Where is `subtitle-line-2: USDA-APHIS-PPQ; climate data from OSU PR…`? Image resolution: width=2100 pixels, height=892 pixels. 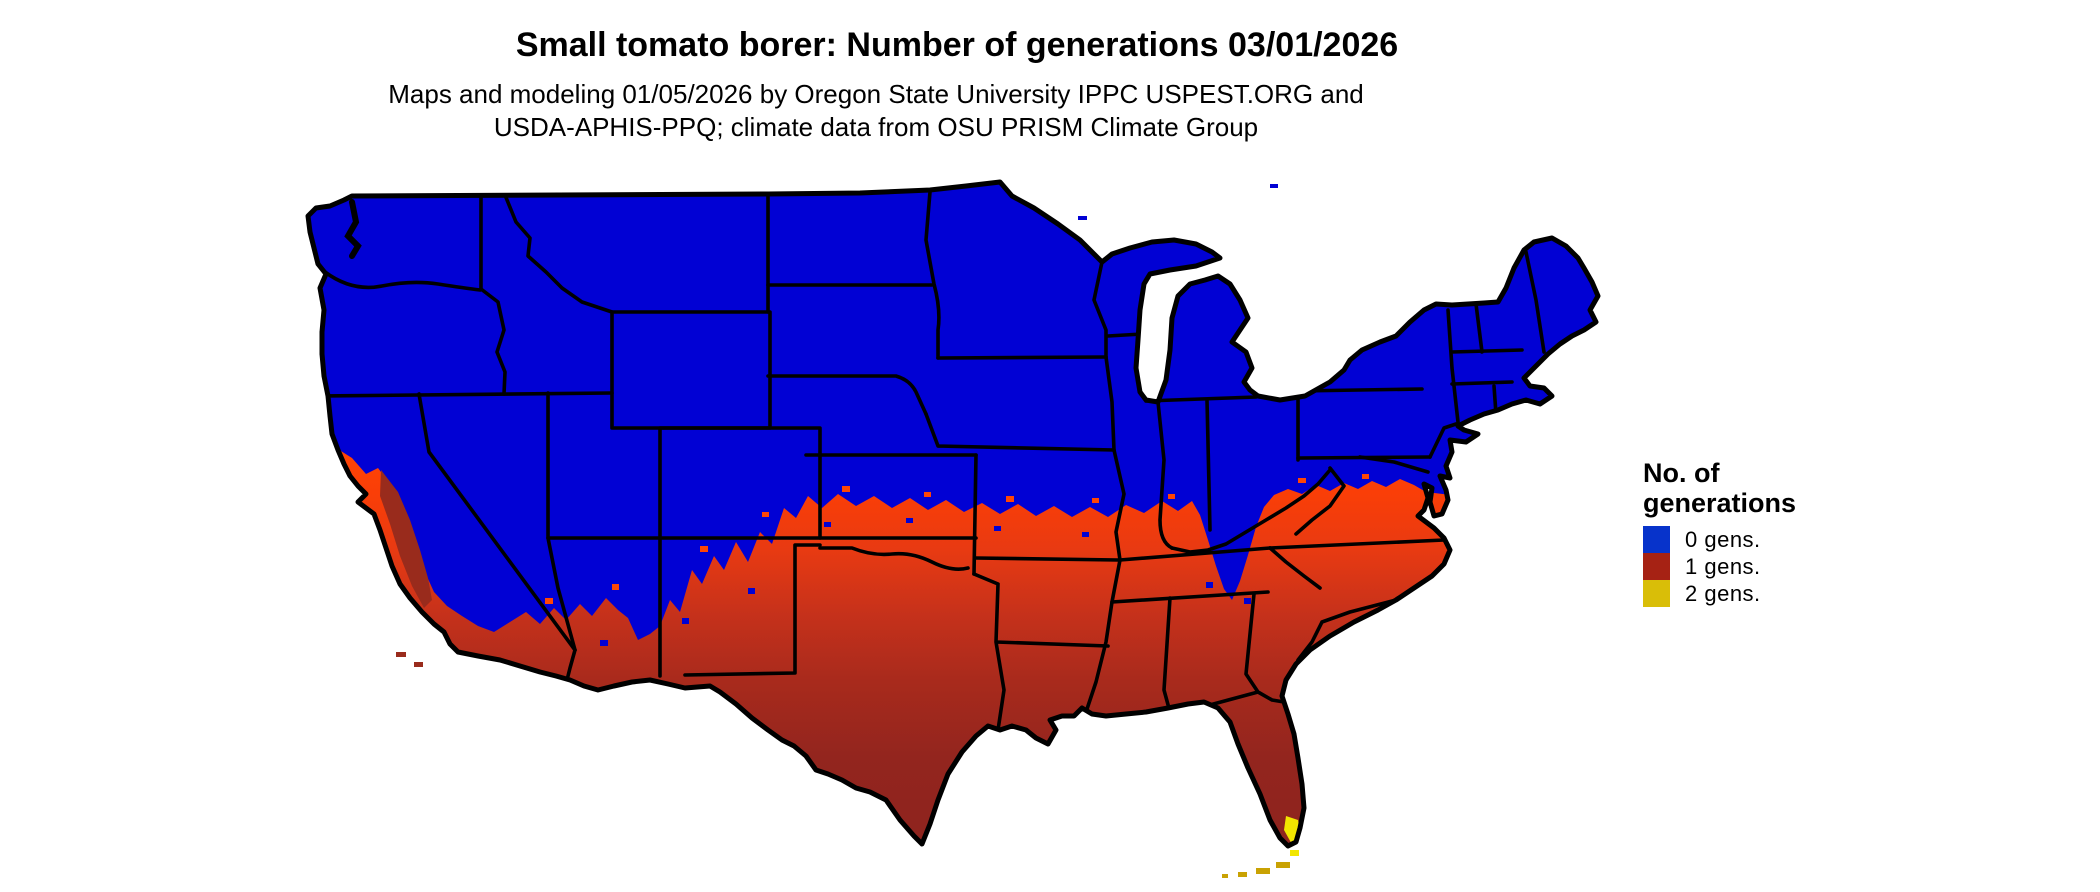 subtitle-line-2: USDA-APHIS-PPQ; climate data from OSU PR… is located at coordinates (876, 127).